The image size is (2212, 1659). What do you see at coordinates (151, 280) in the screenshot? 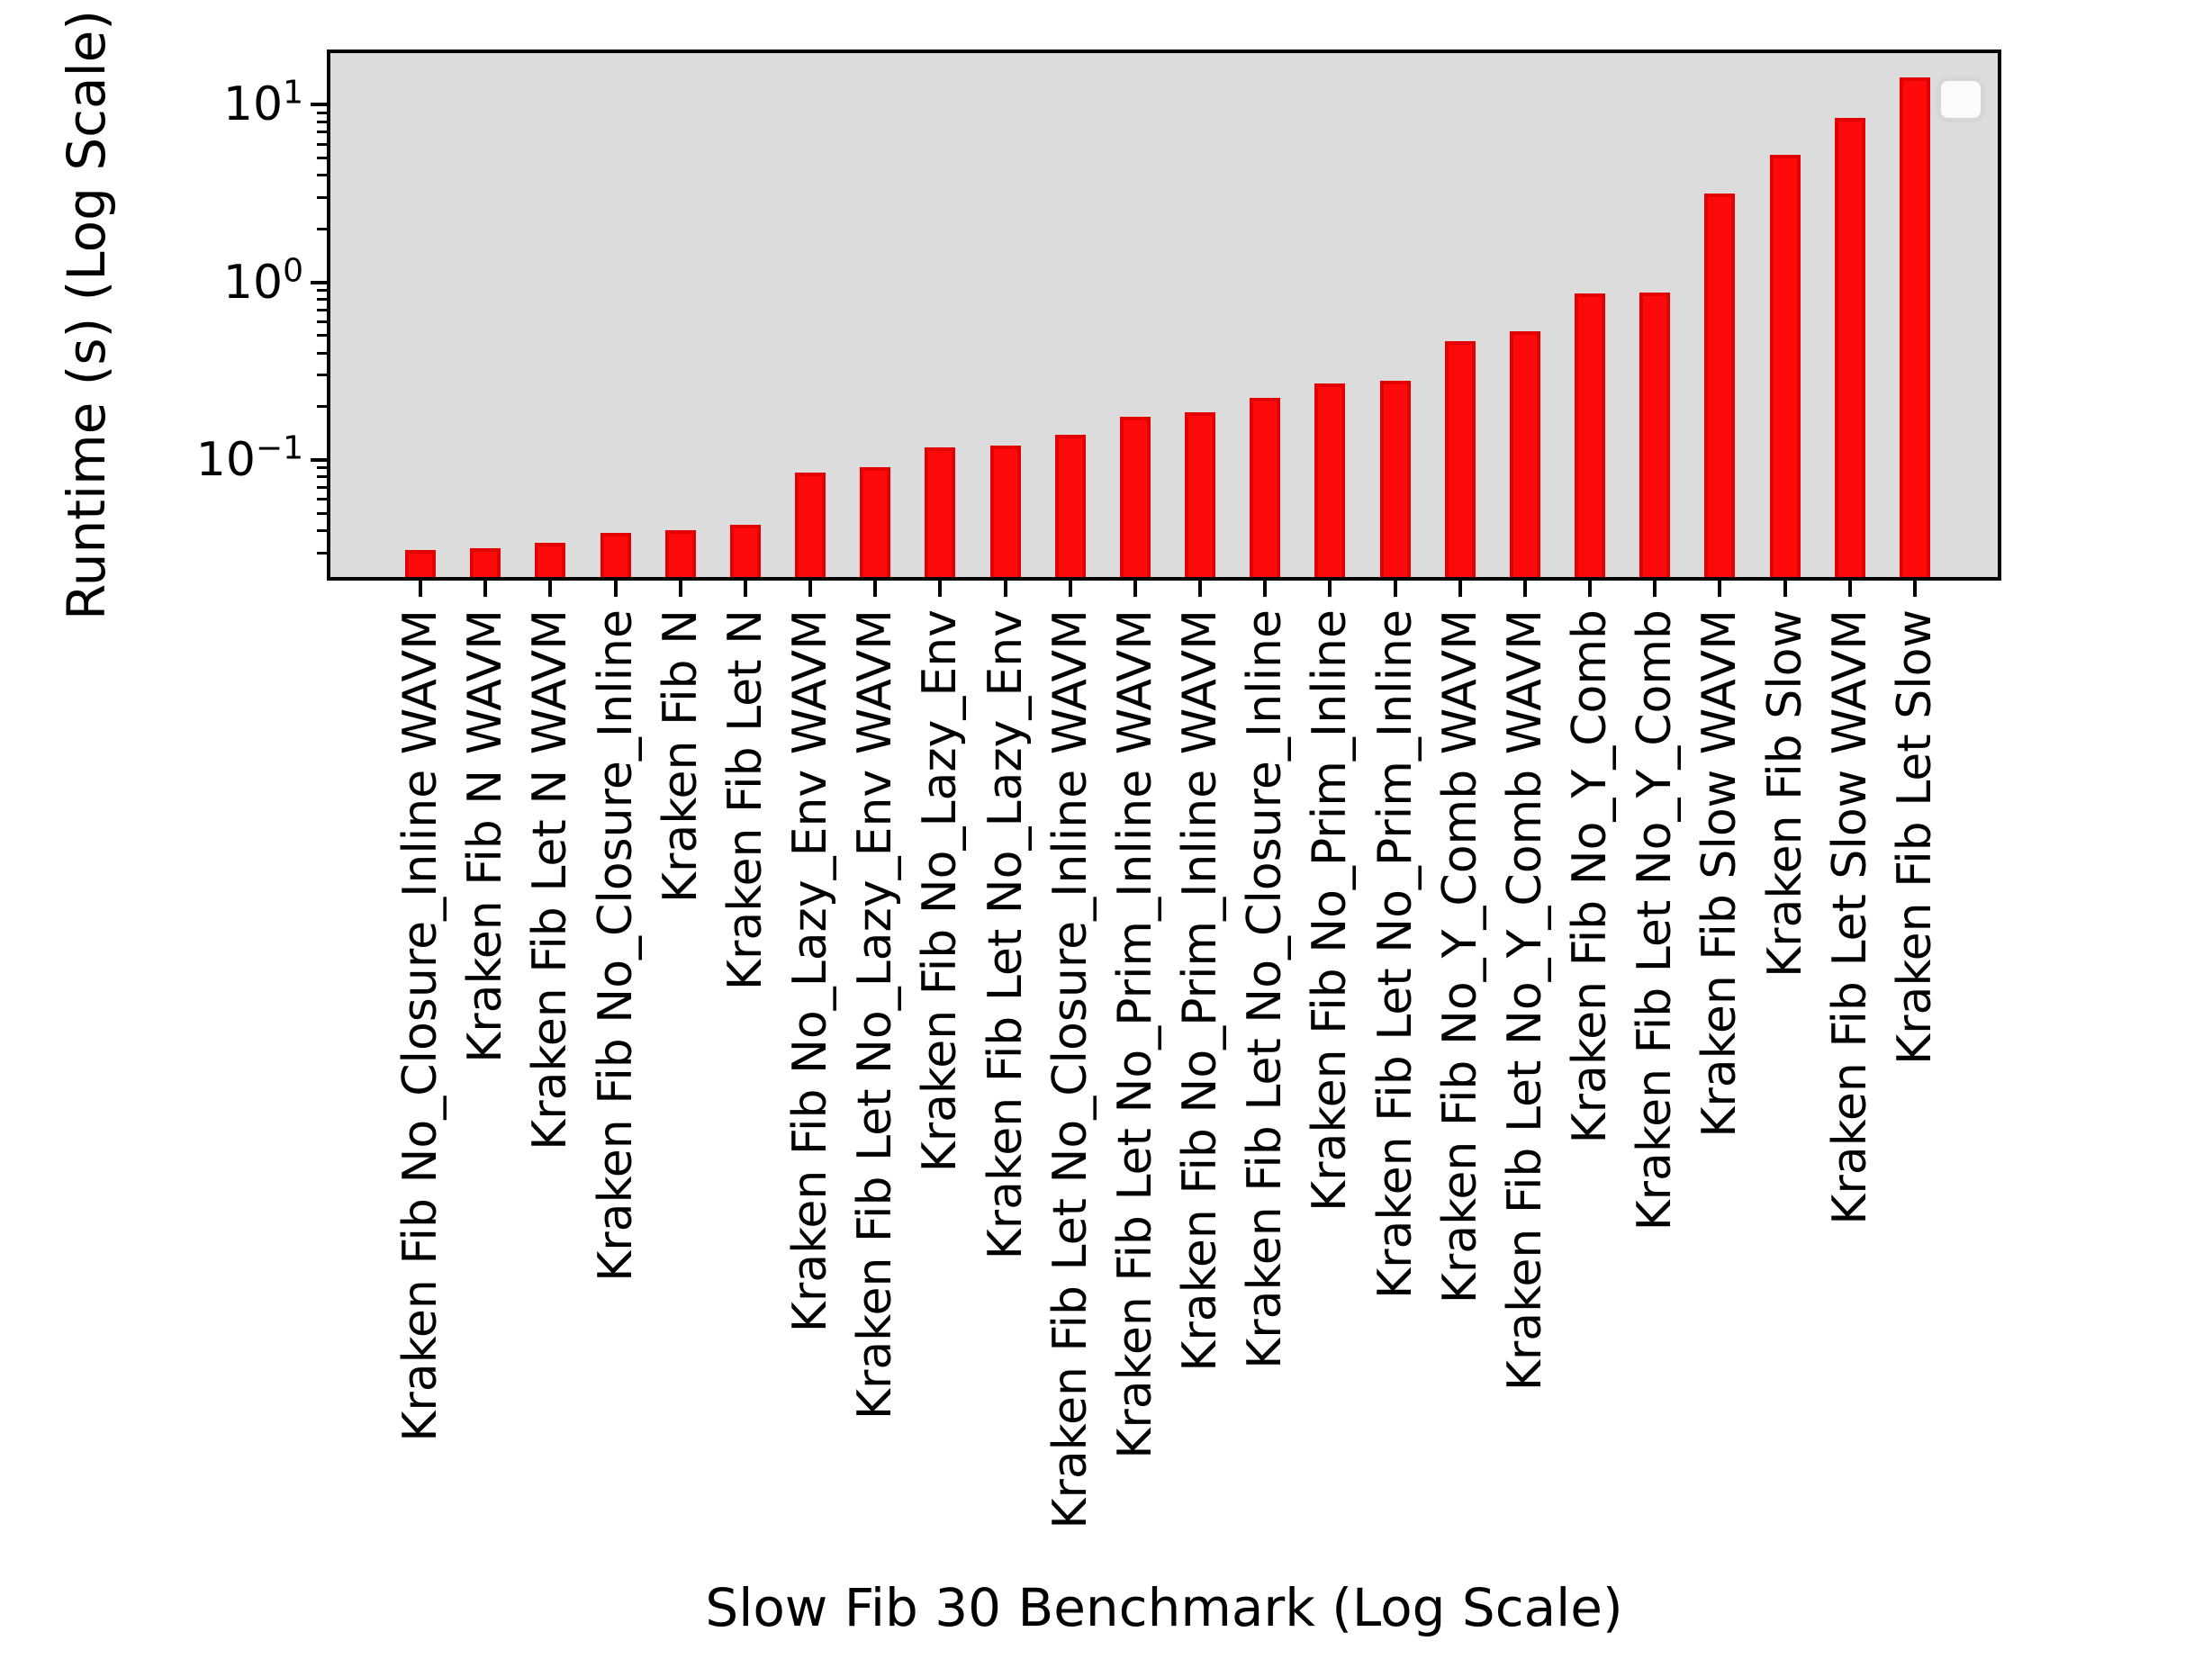
I see `y-tick-label: 100` at bounding box center [151, 280].